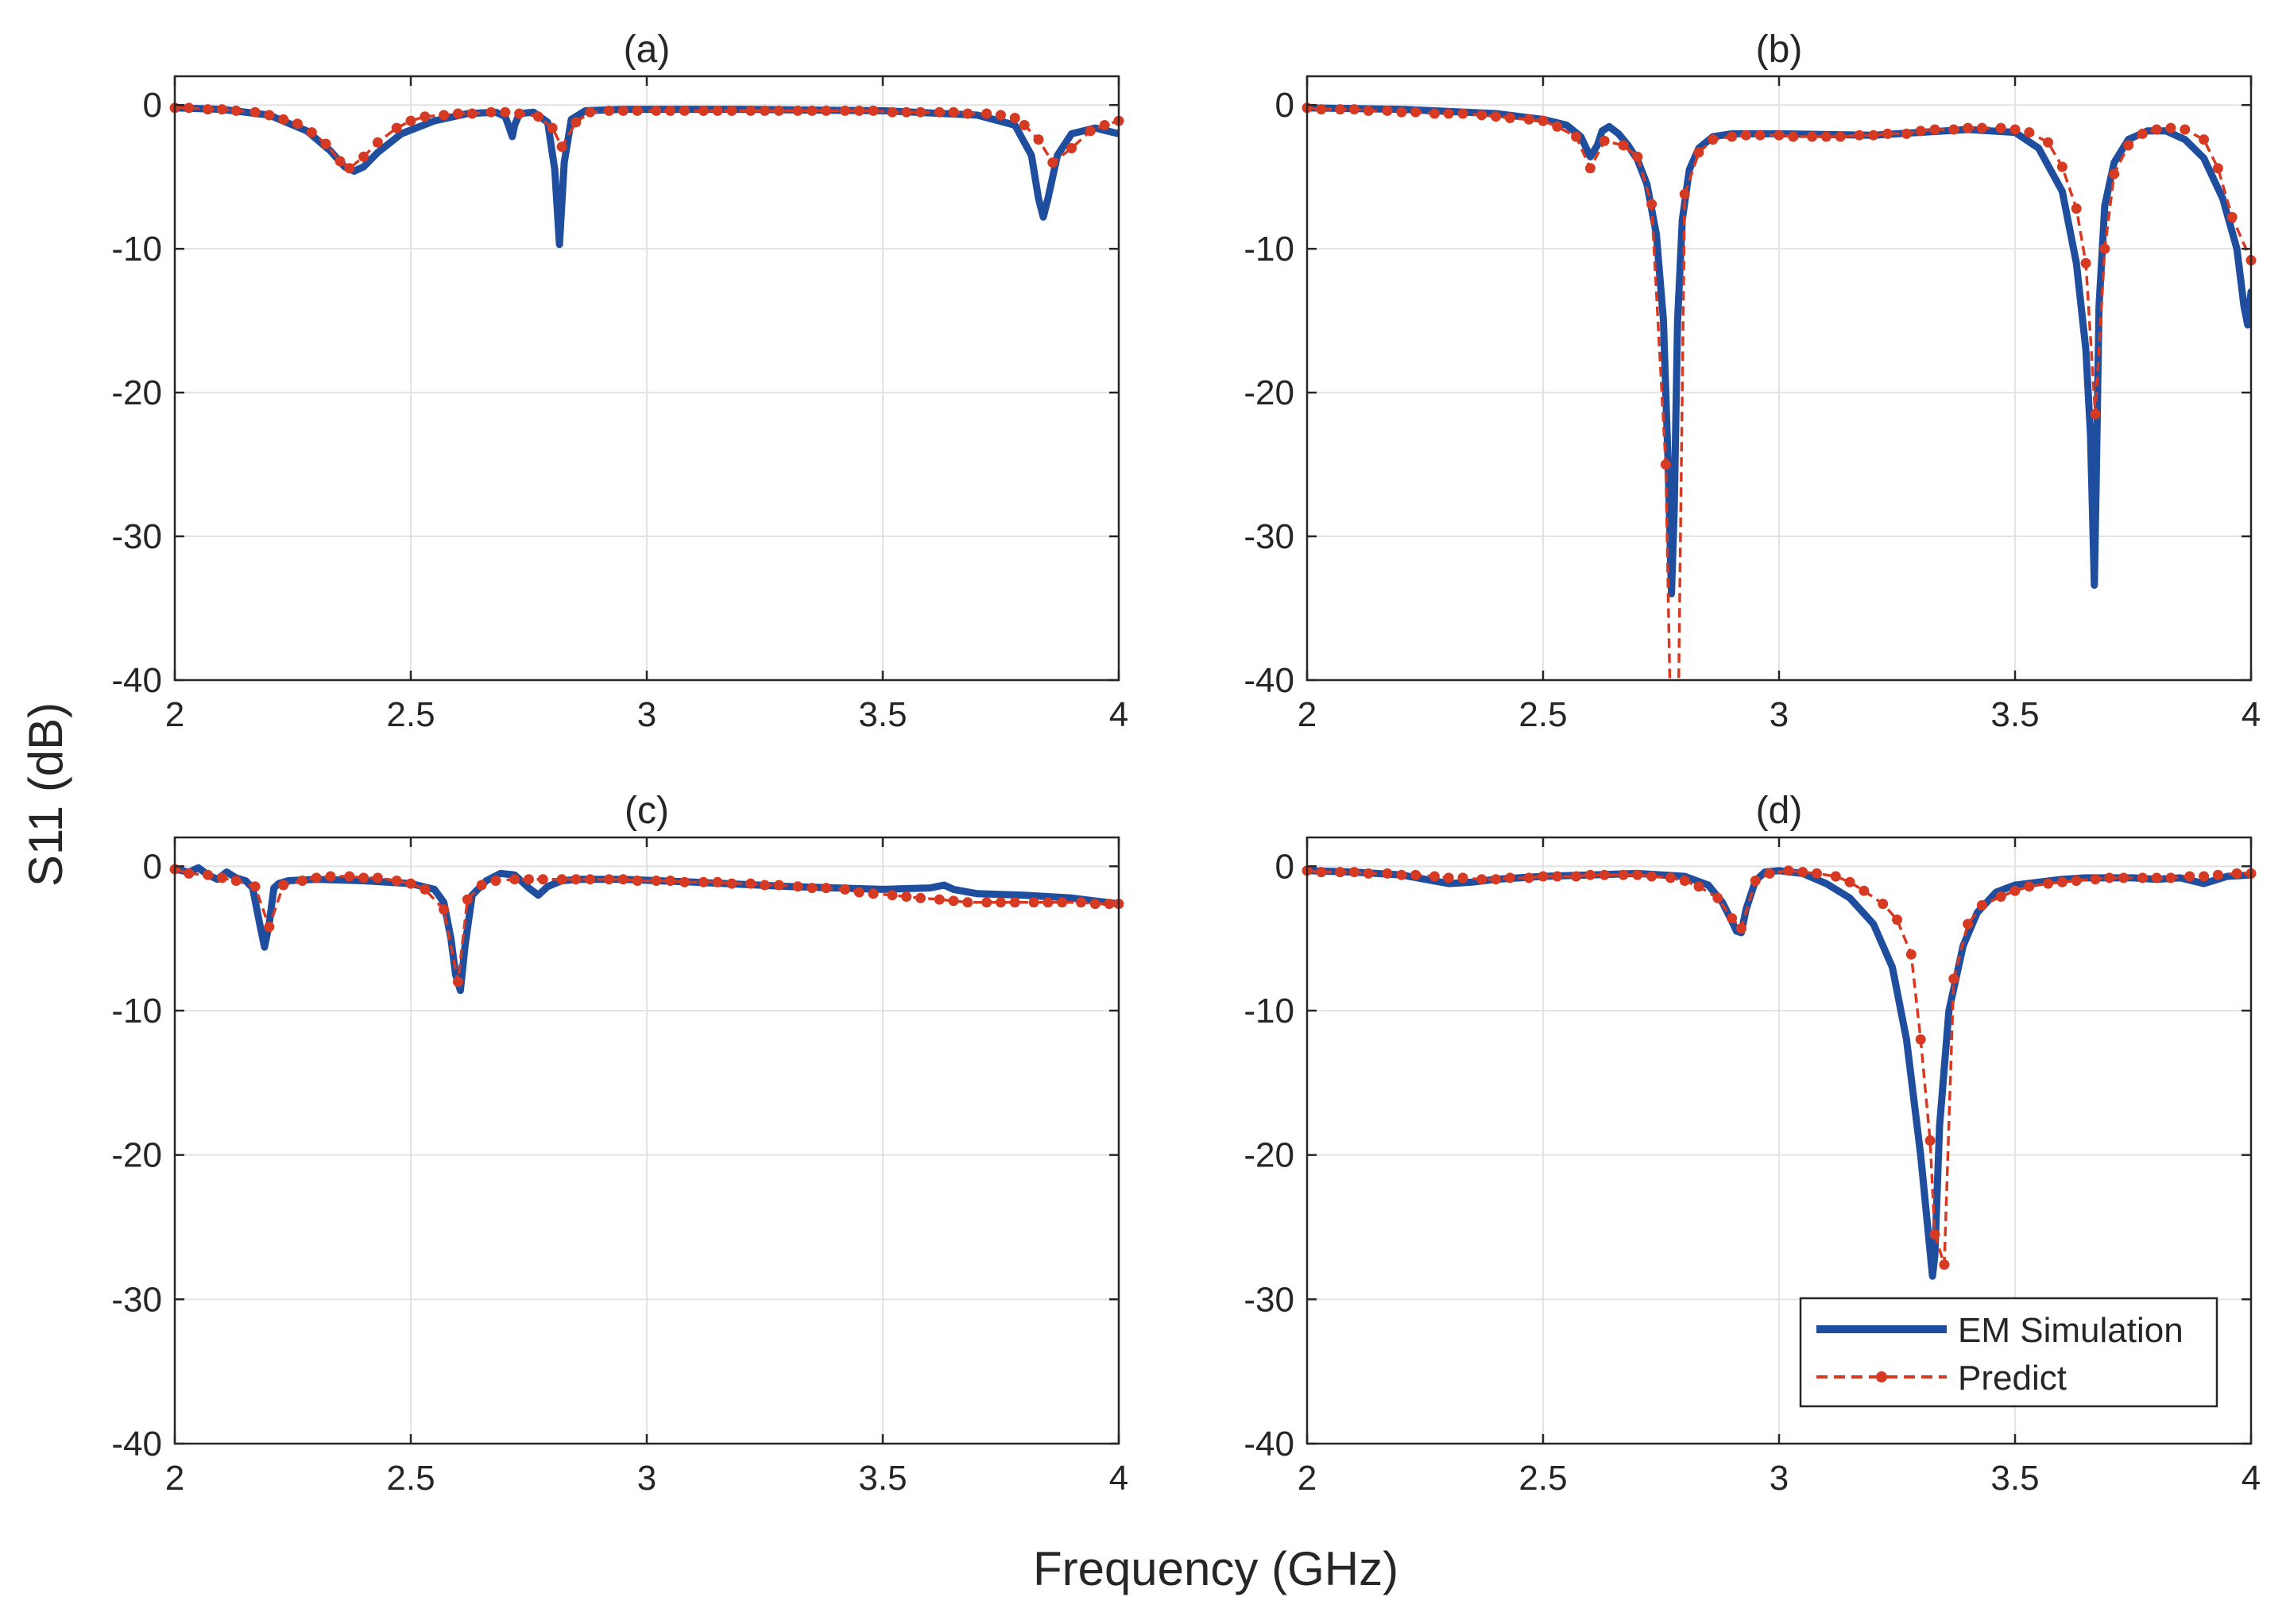 This screenshot has width=2286, height=1624. What do you see at coordinates (2012, 1378) in the screenshot?
I see `legend-predict-label: Predict` at bounding box center [2012, 1378].